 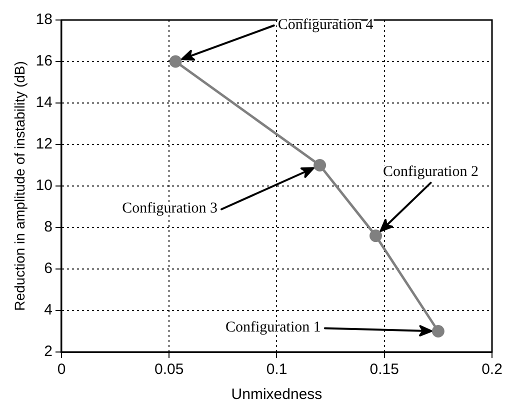 What do you see at coordinates (326, 24) in the screenshot?
I see `annotation: Configuration 4` at bounding box center [326, 24].